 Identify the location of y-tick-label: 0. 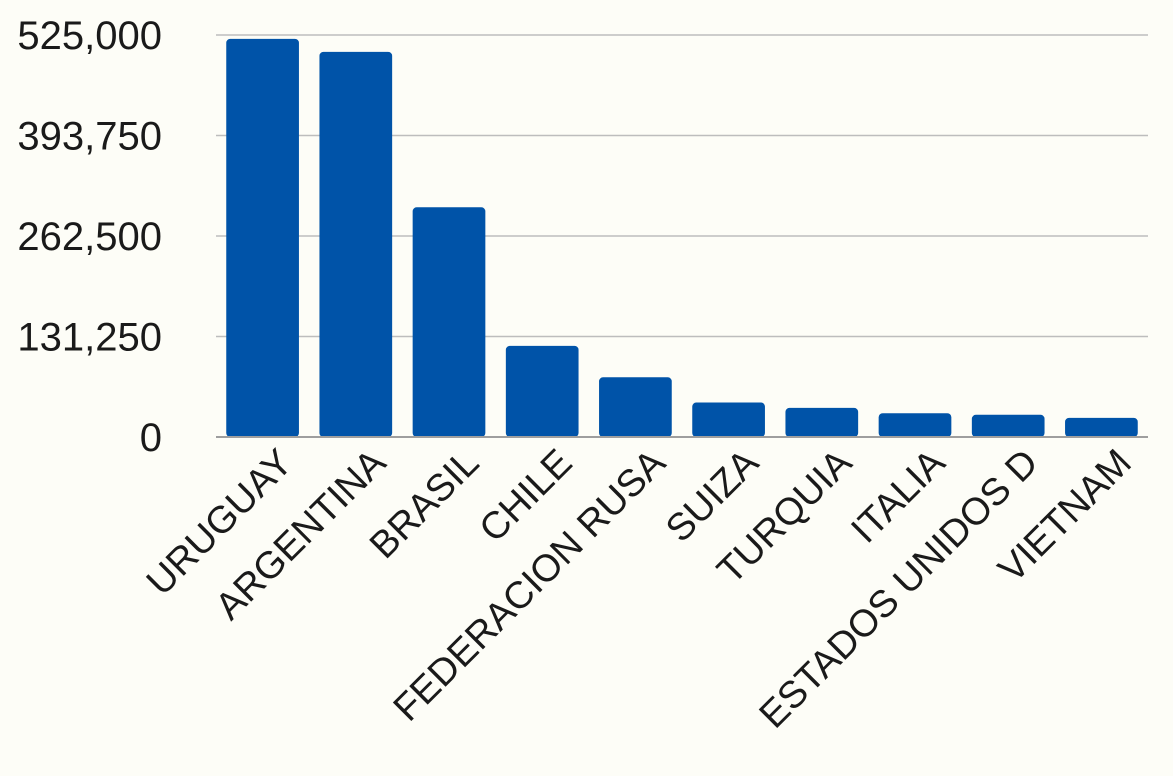
(151, 438).